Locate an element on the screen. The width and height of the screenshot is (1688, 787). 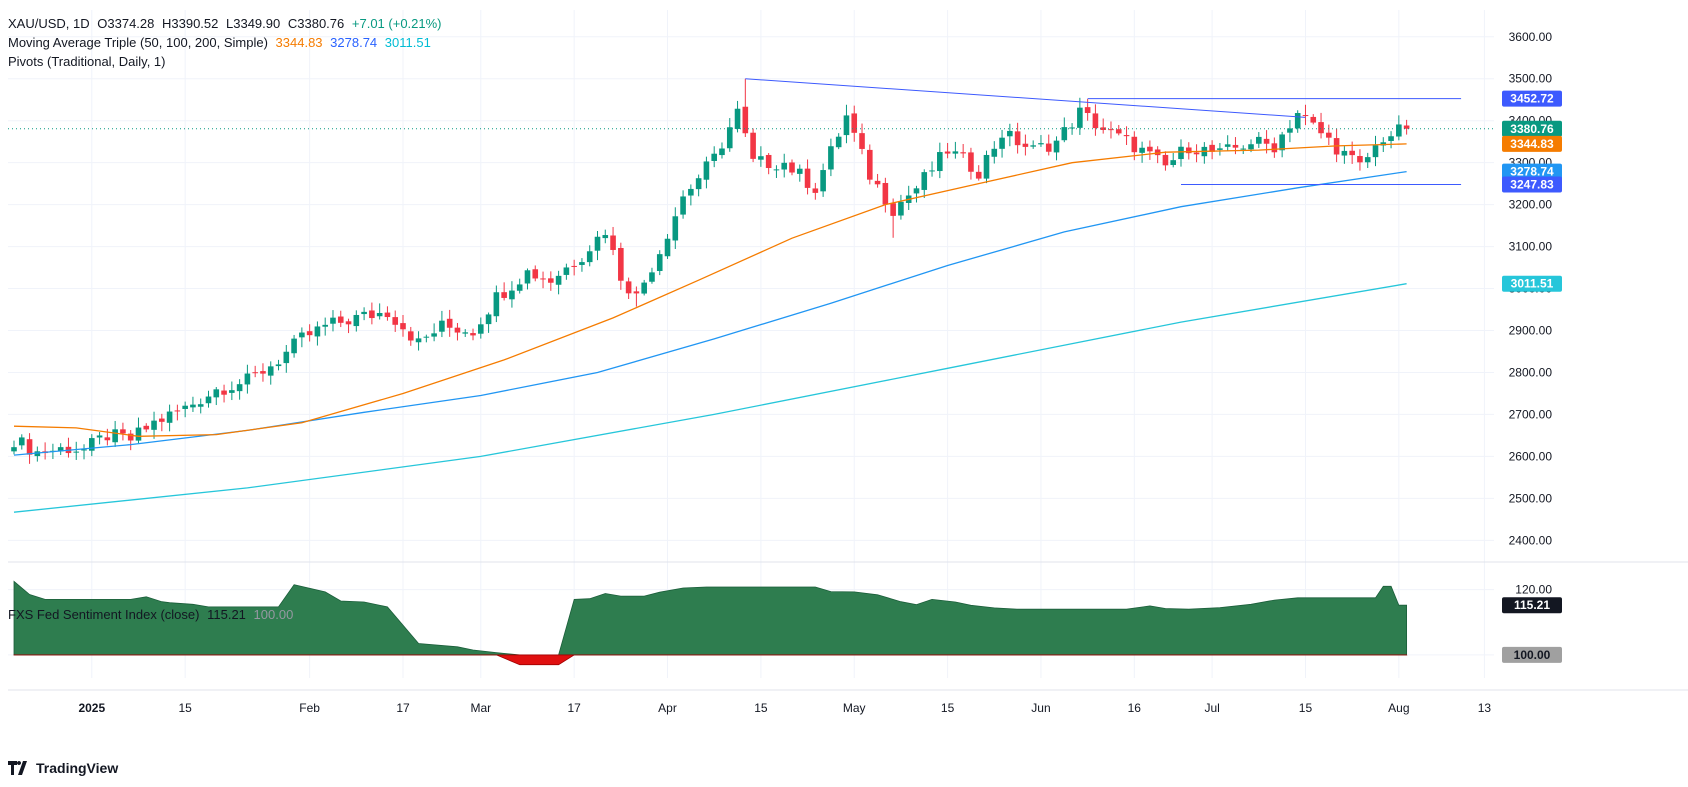
ma100-value: 3278.74 is located at coordinates (354, 42).